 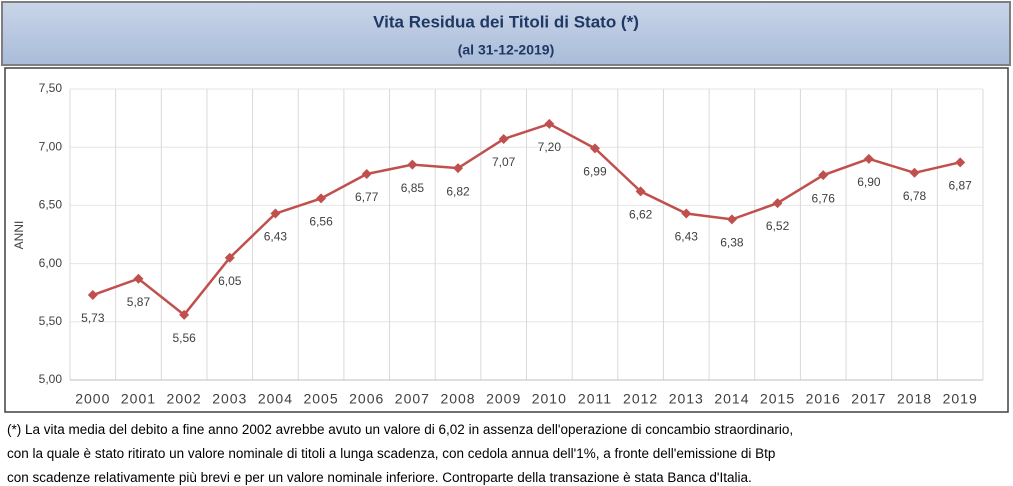 What do you see at coordinates (777, 399) in the screenshot?
I see `x-tick-label: 2015` at bounding box center [777, 399].